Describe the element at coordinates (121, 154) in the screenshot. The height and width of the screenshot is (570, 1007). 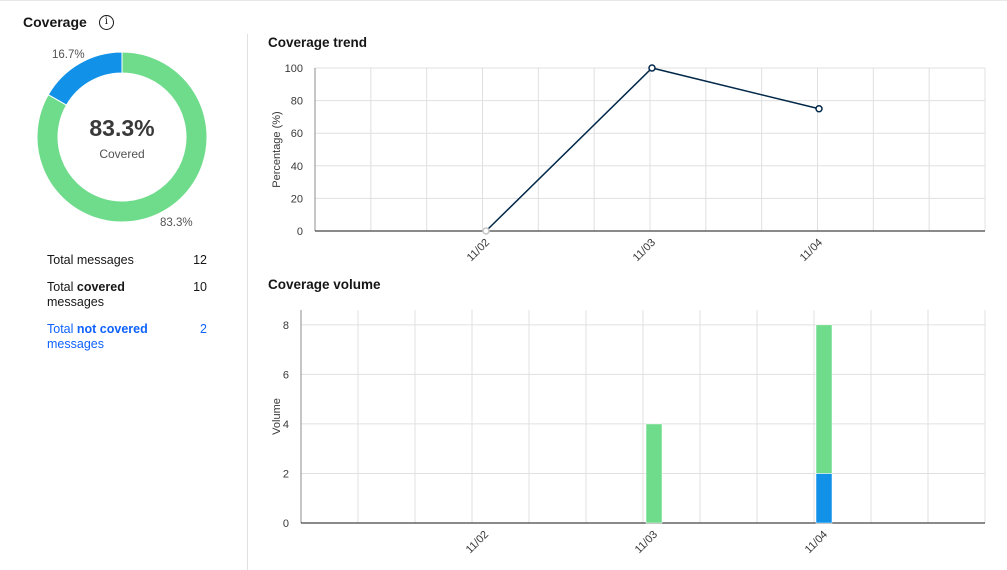
I see `donut-center-label: Covered` at that location.